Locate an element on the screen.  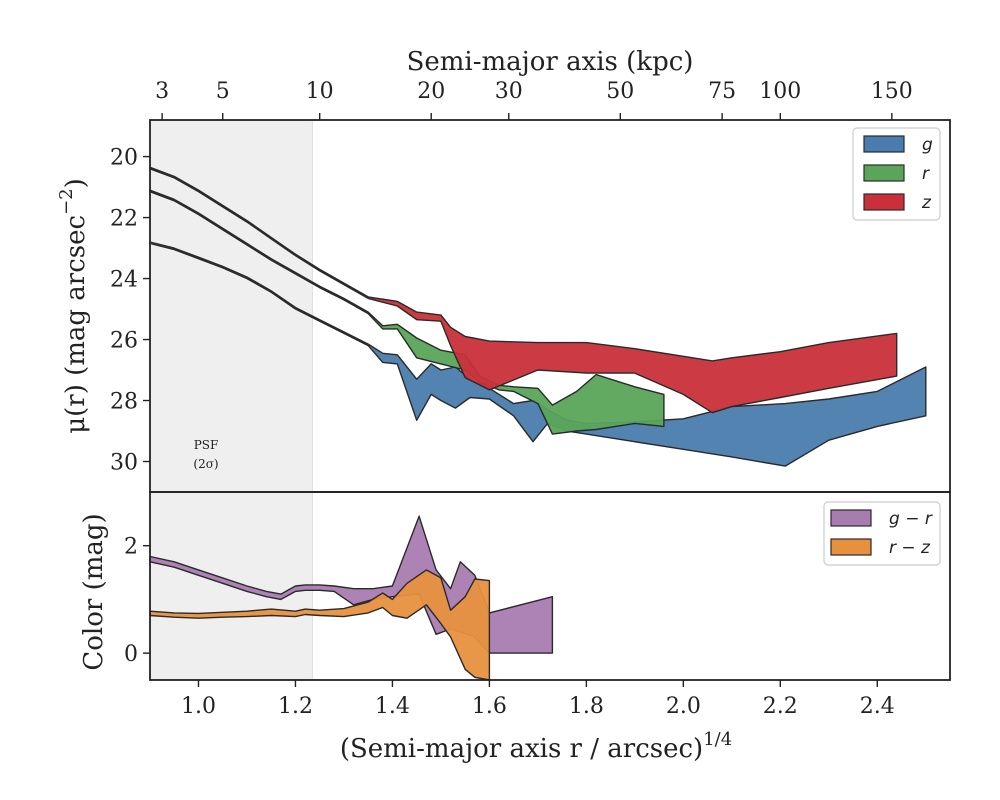
psf-label: PSF is located at coordinates (206, 445).